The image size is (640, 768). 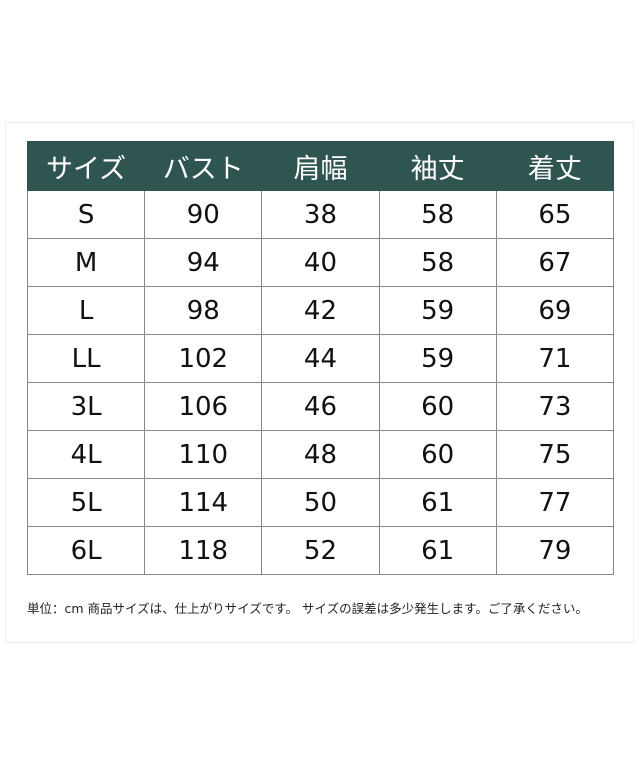 I want to click on table-row: M 94 40 58 67, so click(x=320, y=262).